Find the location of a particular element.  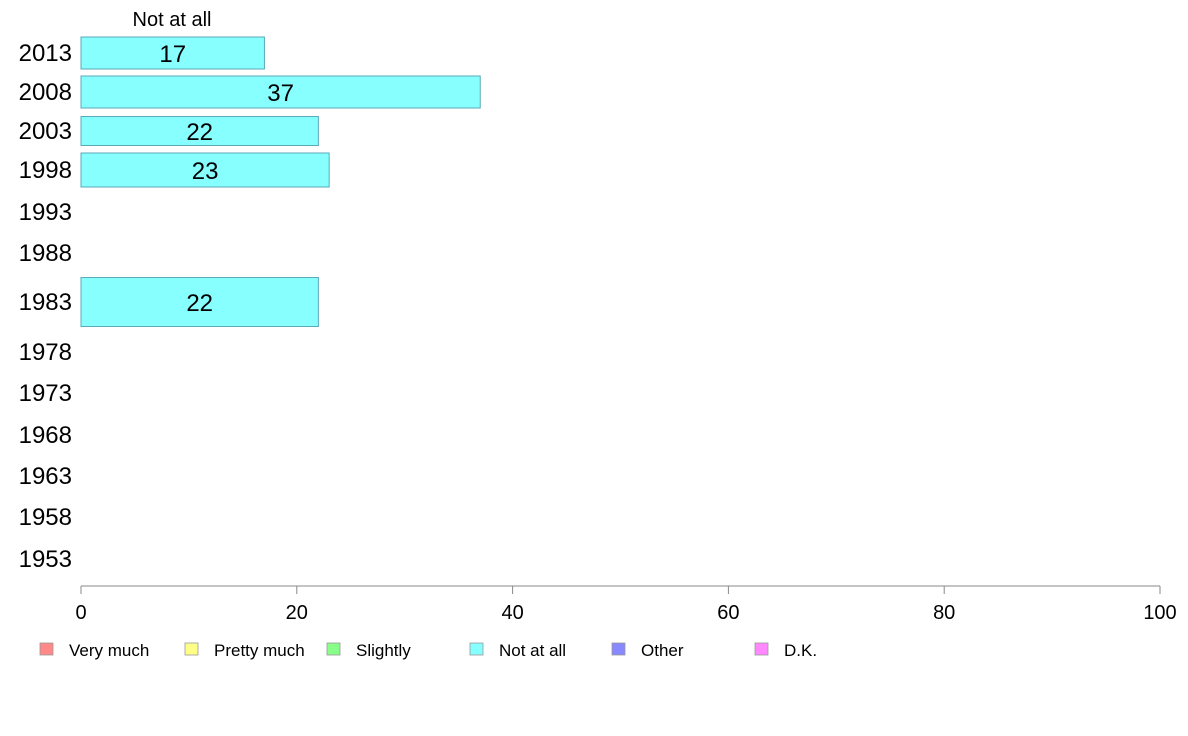

legend-label: D.K. is located at coordinates (800, 650).